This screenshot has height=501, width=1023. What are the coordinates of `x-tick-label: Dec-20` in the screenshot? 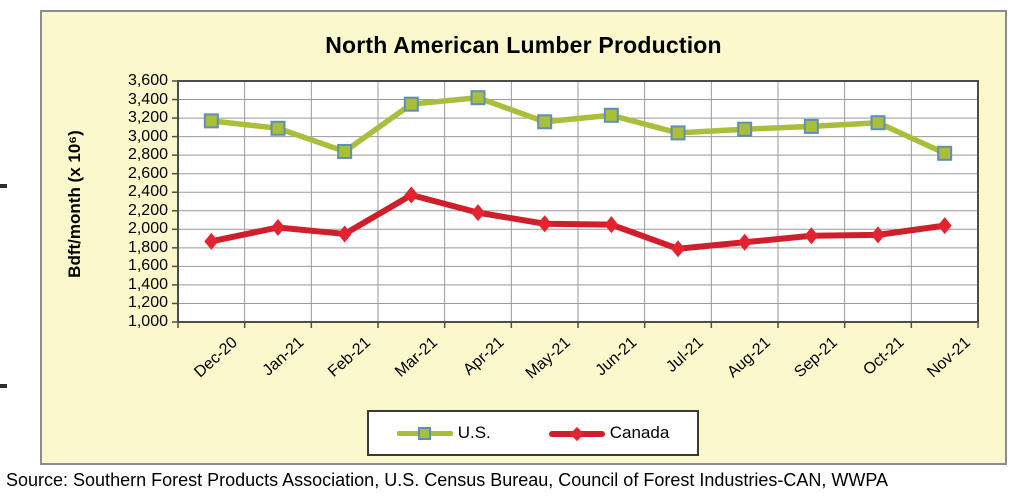 It's located at (216, 358).